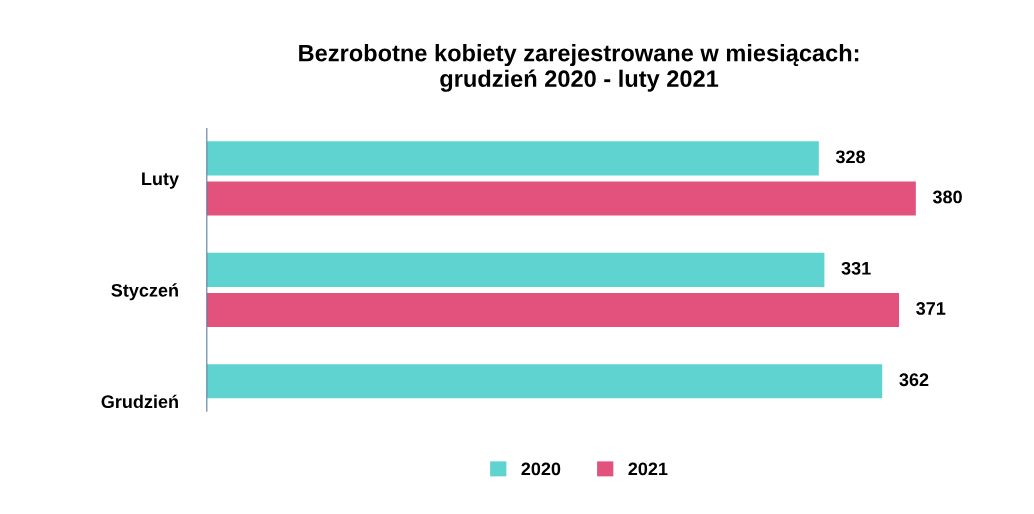 The image size is (1034, 514). I want to click on data-label: 328, so click(850, 157).